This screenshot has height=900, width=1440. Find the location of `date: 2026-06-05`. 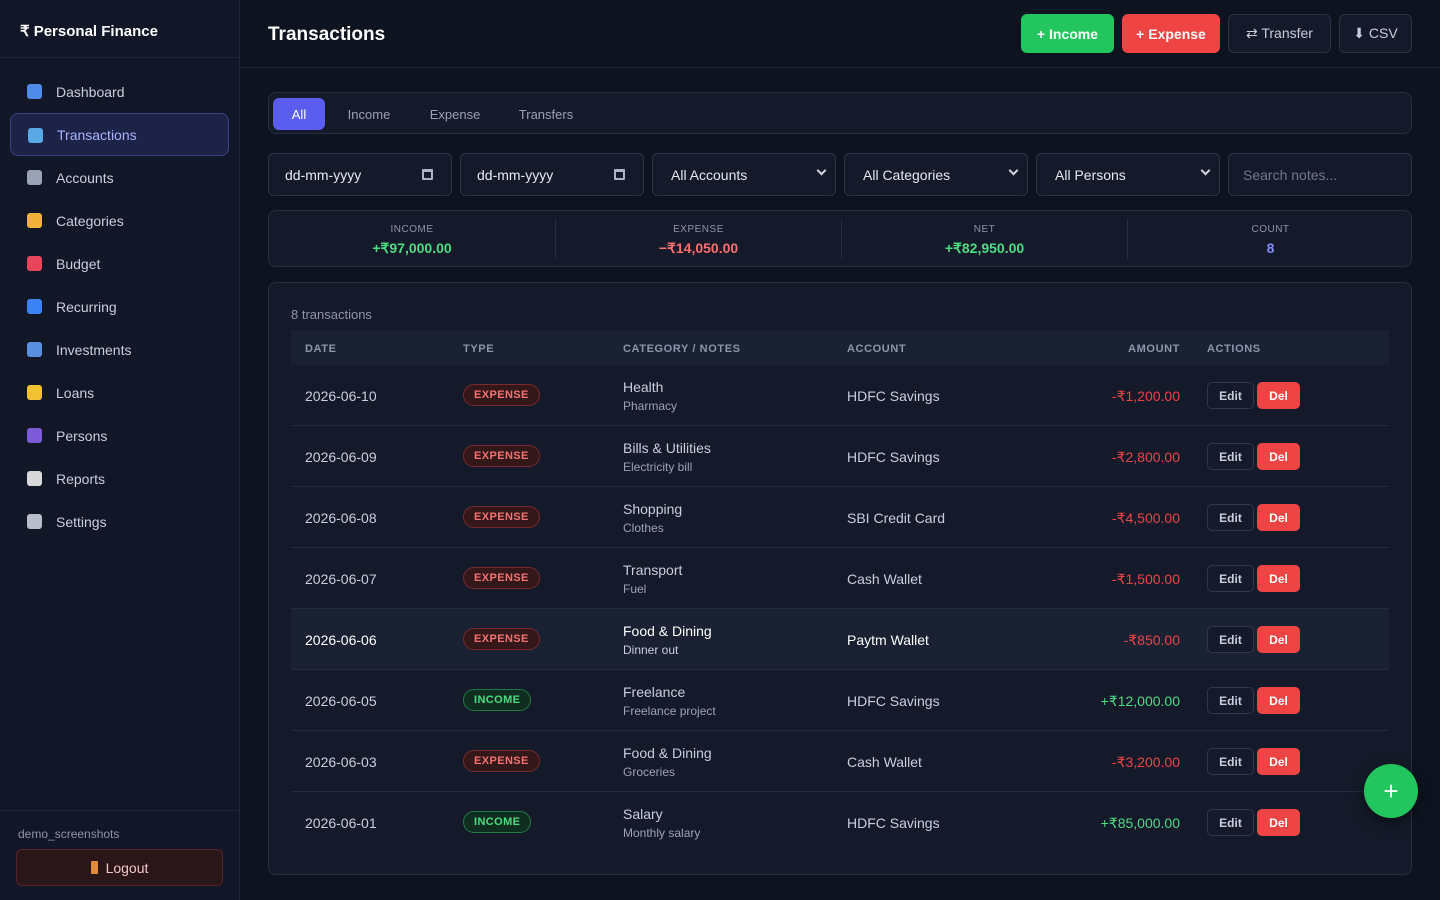

date: 2026-06-05 is located at coordinates (341, 701).